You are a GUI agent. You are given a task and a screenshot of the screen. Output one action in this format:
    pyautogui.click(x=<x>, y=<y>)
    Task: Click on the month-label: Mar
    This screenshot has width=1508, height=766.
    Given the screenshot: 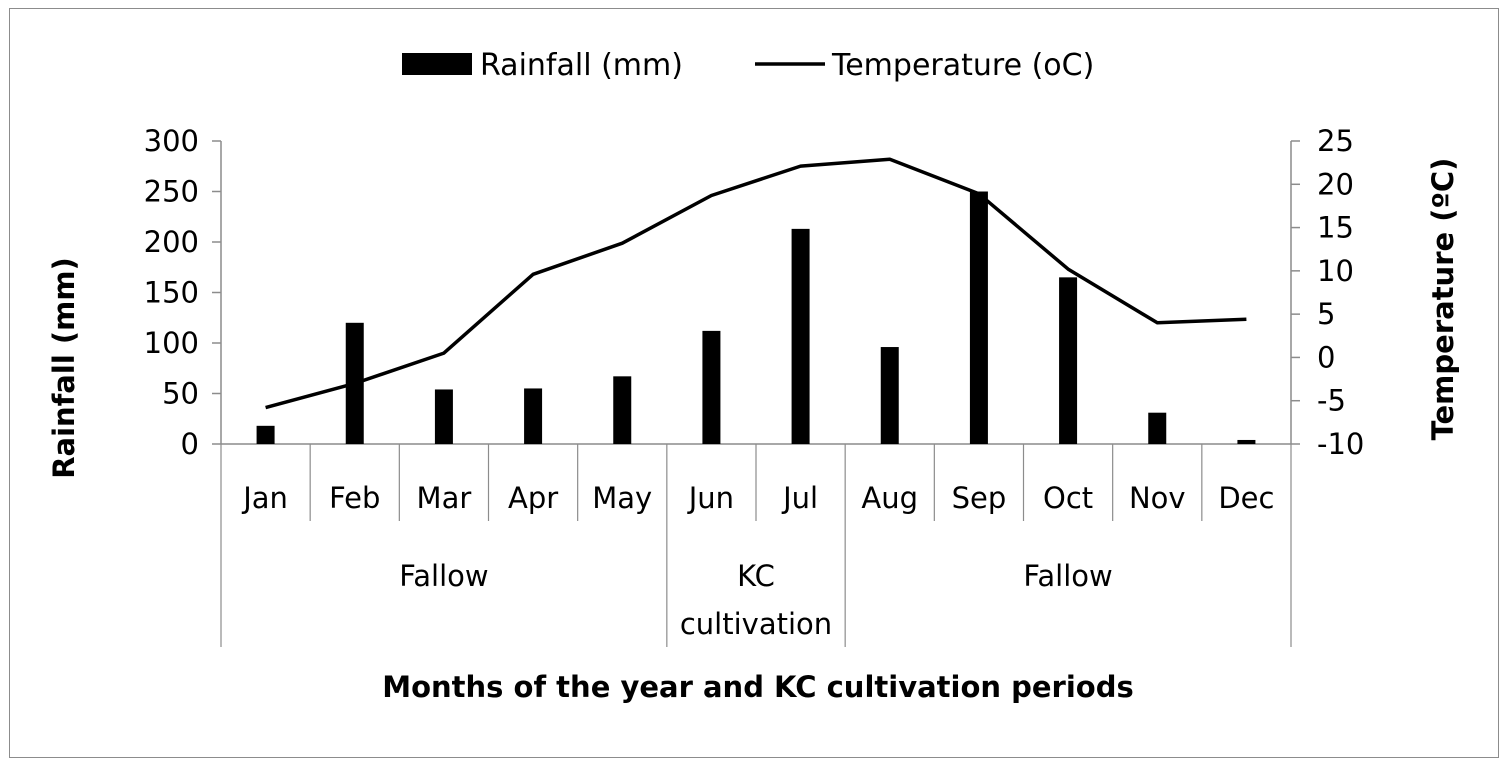 What is the action you would take?
    pyautogui.click(x=444, y=498)
    